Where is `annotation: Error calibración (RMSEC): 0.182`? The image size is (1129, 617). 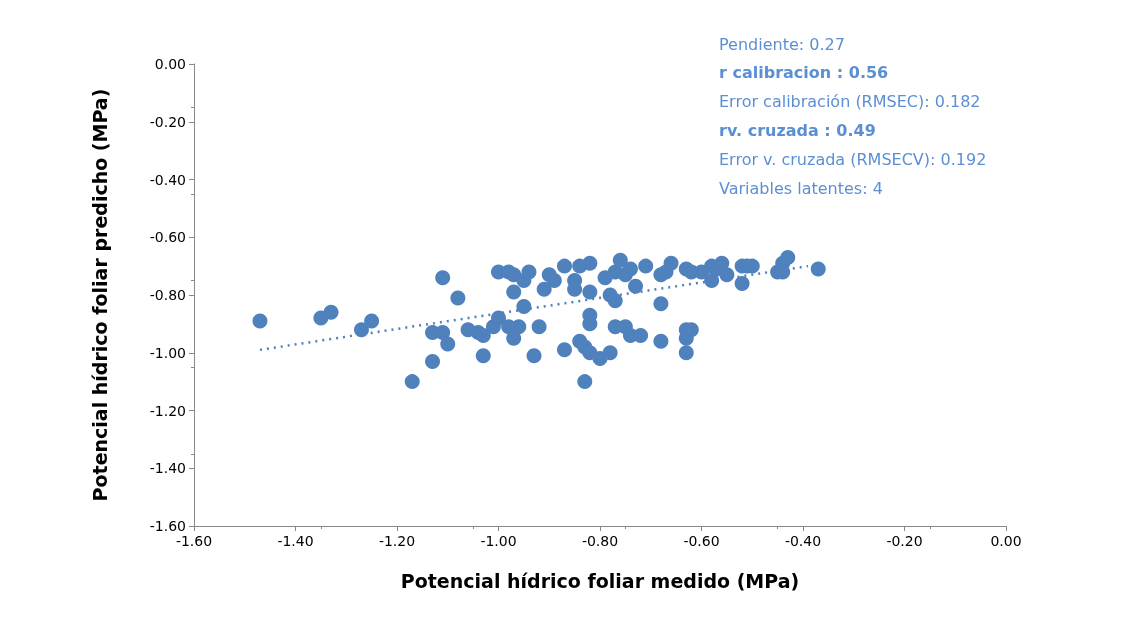
annotation: Error calibración (RMSEC): 0.182 is located at coordinates (850, 102).